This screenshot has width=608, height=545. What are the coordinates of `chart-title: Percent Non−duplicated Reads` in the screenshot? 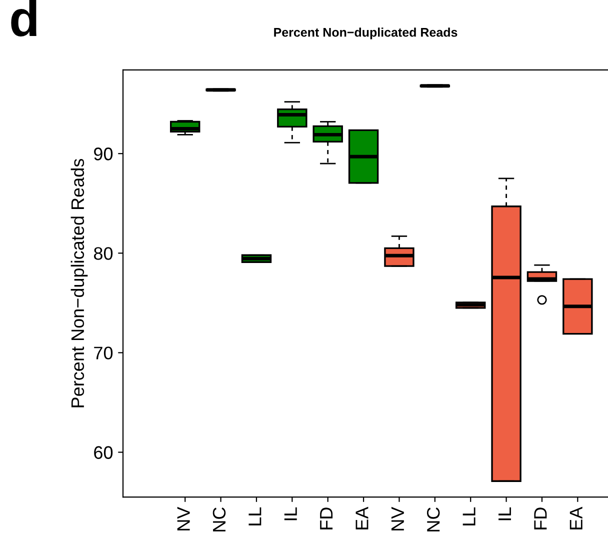 It's located at (366, 34).